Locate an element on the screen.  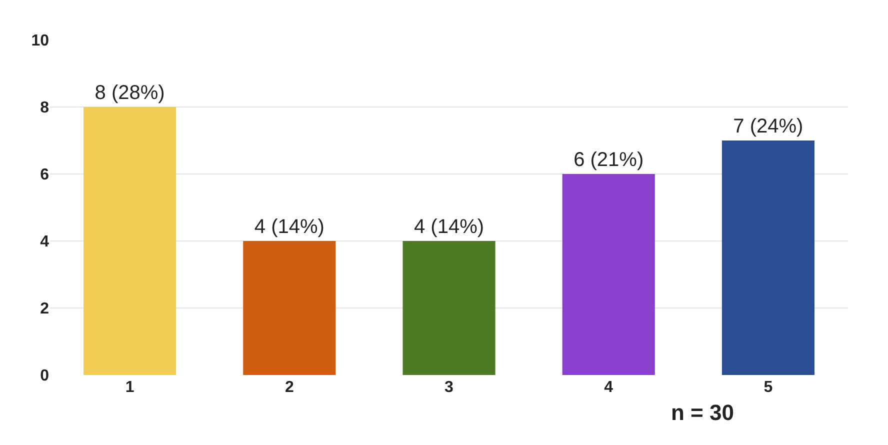
y-tick-label: 6 is located at coordinates (45, 175).